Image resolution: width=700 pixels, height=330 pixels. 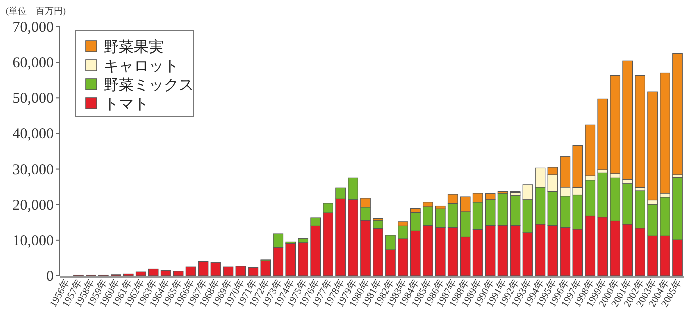 I want to click on legend-label: トマト, so click(x=126, y=105).